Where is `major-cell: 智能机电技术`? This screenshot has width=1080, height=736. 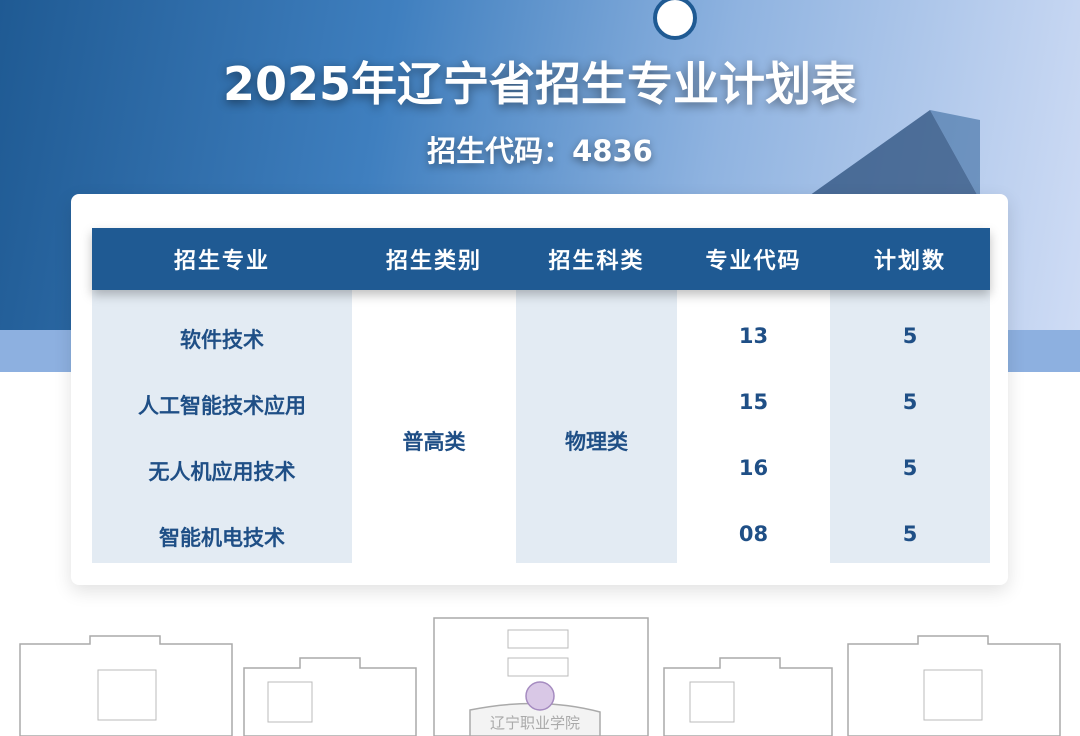 major-cell: 智能机电技术 is located at coordinates (222, 538).